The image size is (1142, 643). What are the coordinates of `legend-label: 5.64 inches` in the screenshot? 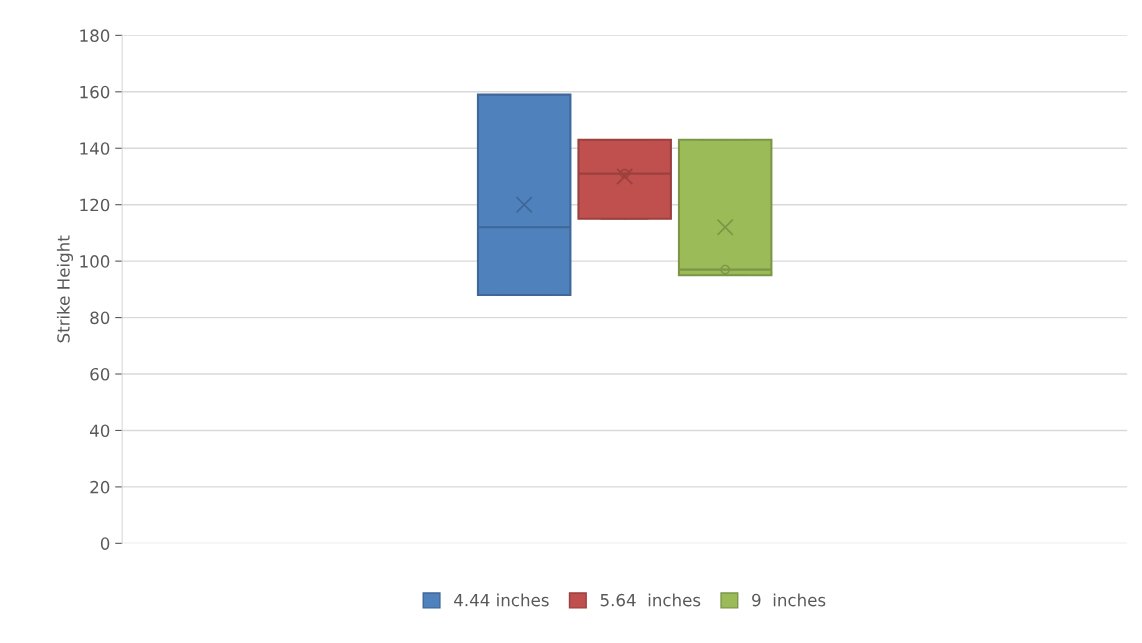 It's located at (650, 600).